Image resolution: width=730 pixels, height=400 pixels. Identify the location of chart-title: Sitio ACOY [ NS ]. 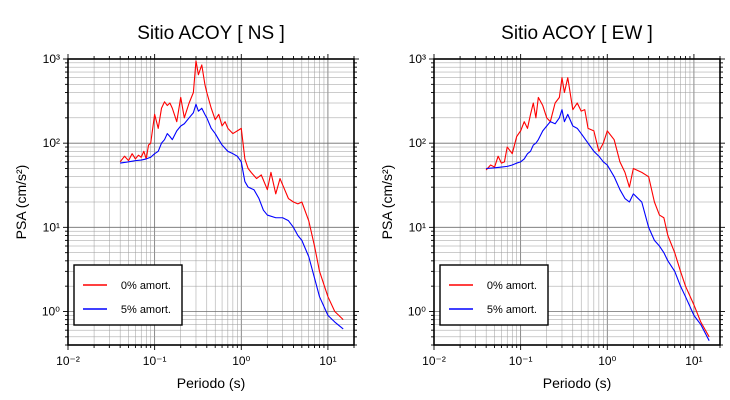
(210, 33).